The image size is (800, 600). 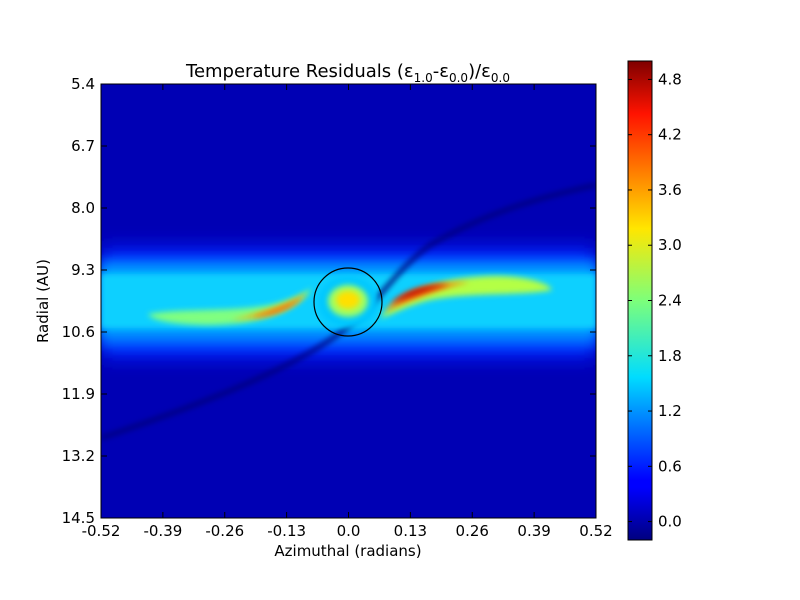 What do you see at coordinates (78, 394) in the screenshot?
I see `y-tick-label: 11.9` at bounding box center [78, 394].